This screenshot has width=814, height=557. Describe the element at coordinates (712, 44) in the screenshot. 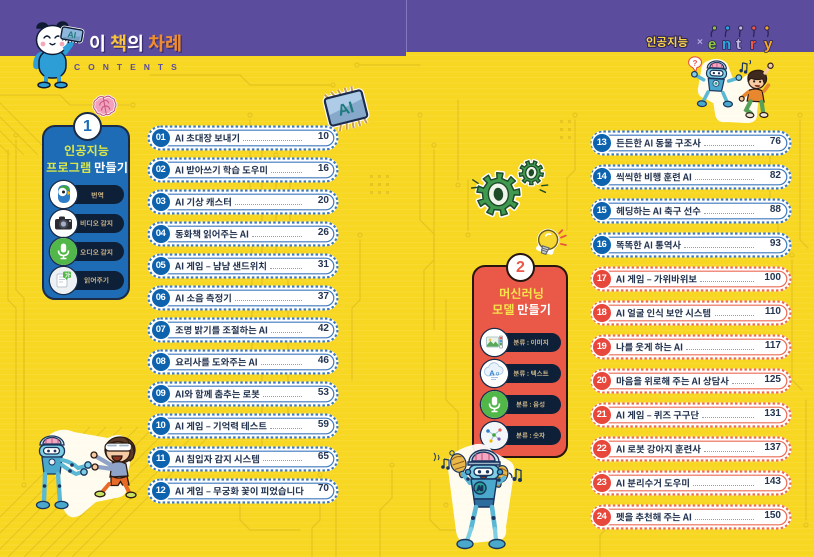

I see `svg-text: e` at that location.